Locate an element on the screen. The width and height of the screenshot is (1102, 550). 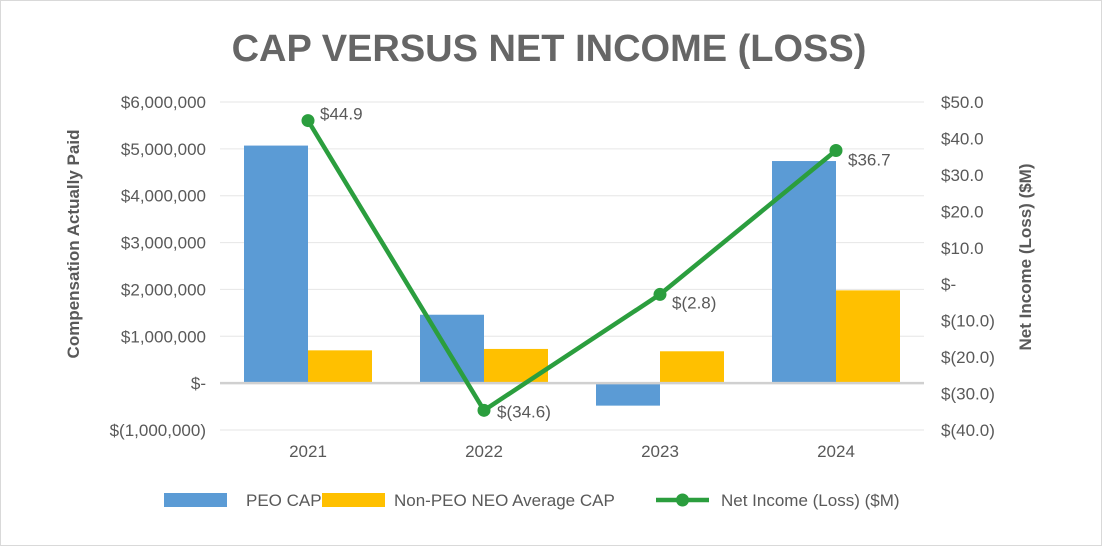
non-peo-neo-bar-2022 is located at coordinates (516, 366).